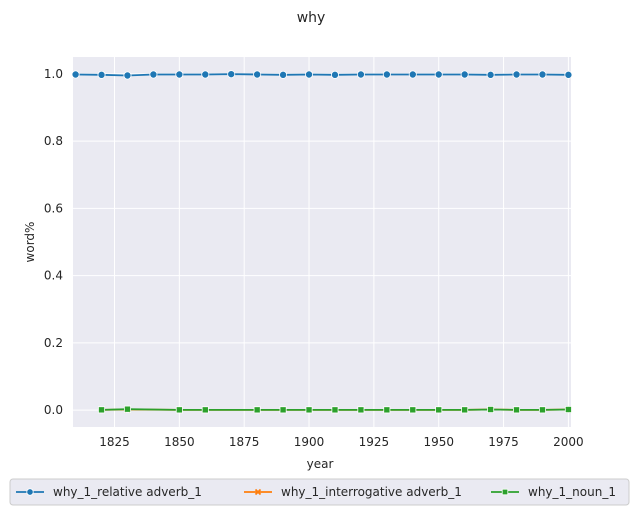  What do you see at coordinates (114, 442) in the screenshot?
I see `x-tick-label: 1825` at bounding box center [114, 442].